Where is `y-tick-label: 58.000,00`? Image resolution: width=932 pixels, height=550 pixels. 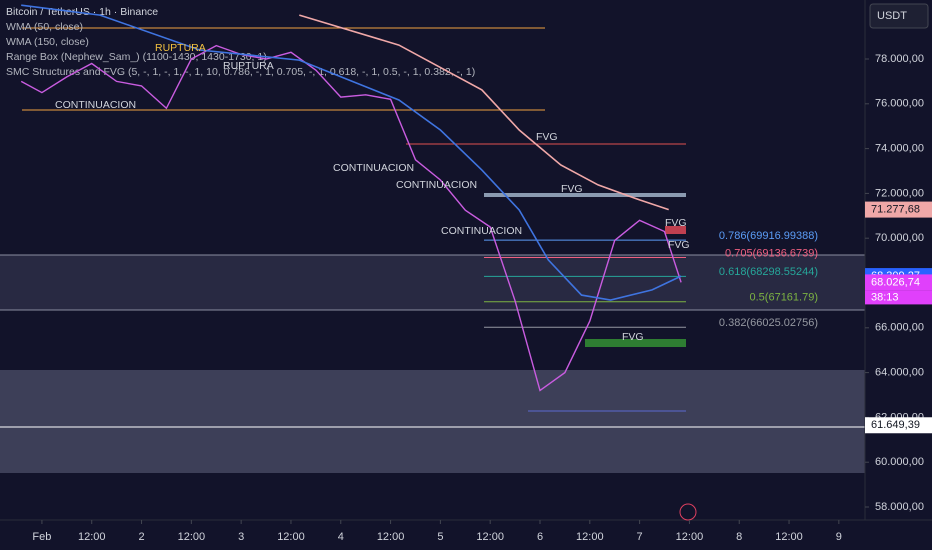
y-tick-label: 58.000,00 is located at coordinates (899, 507).